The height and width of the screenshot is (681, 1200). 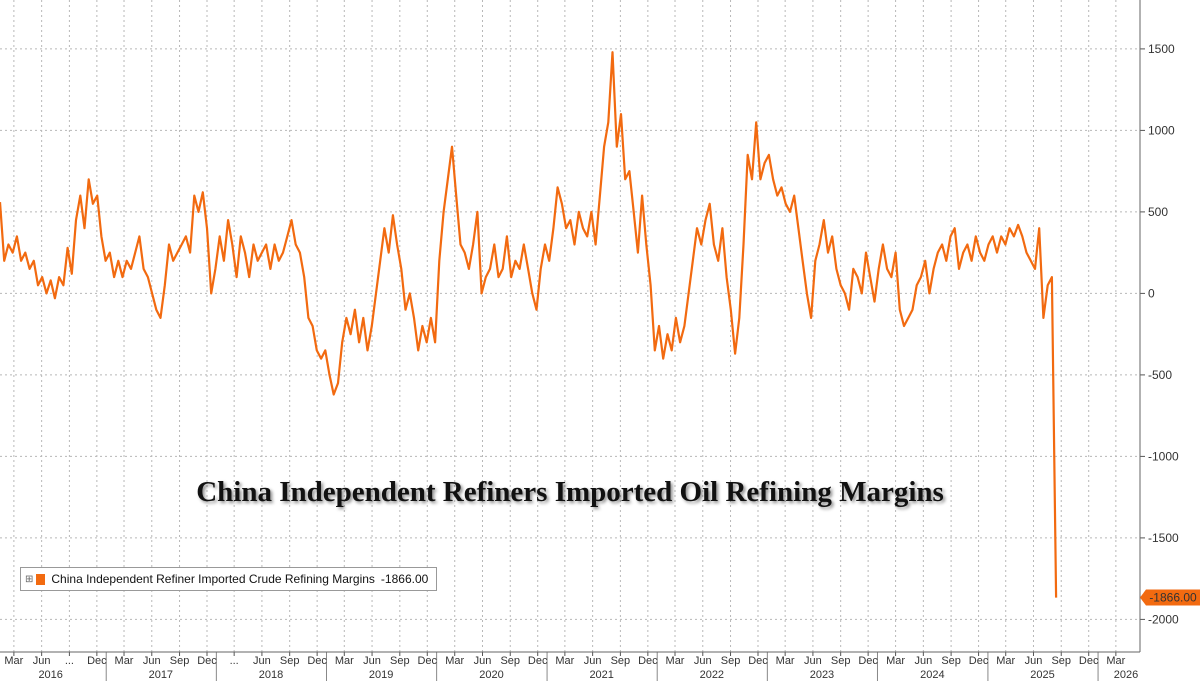 What do you see at coordinates (822, 675) in the screenshot?
I see `x-year-label: 2023` at bounding box center [822, 675].